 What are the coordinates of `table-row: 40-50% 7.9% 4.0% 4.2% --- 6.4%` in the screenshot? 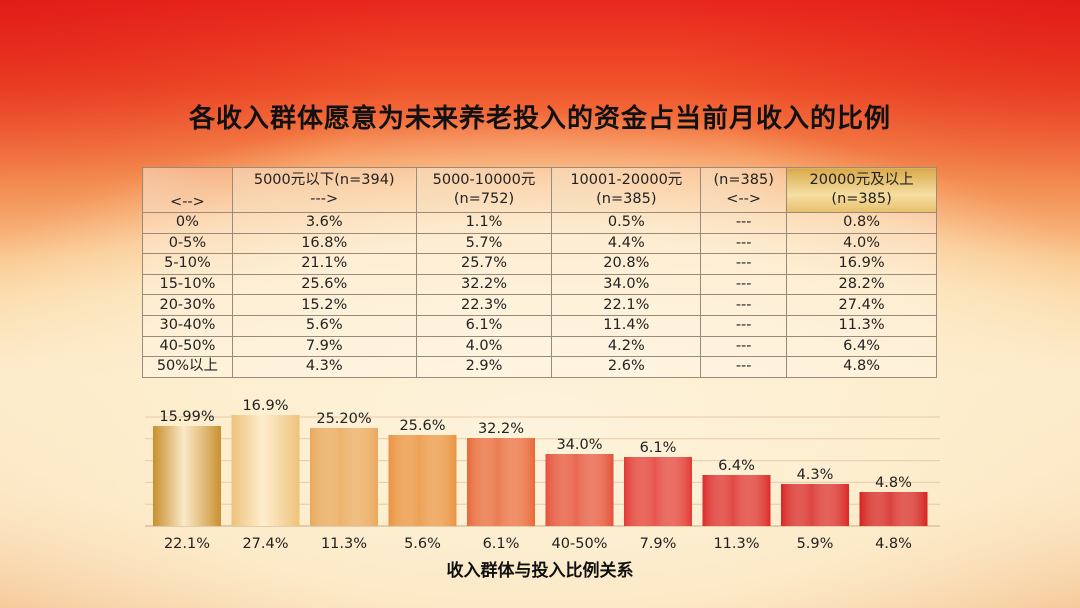 It's located at (539, 346).